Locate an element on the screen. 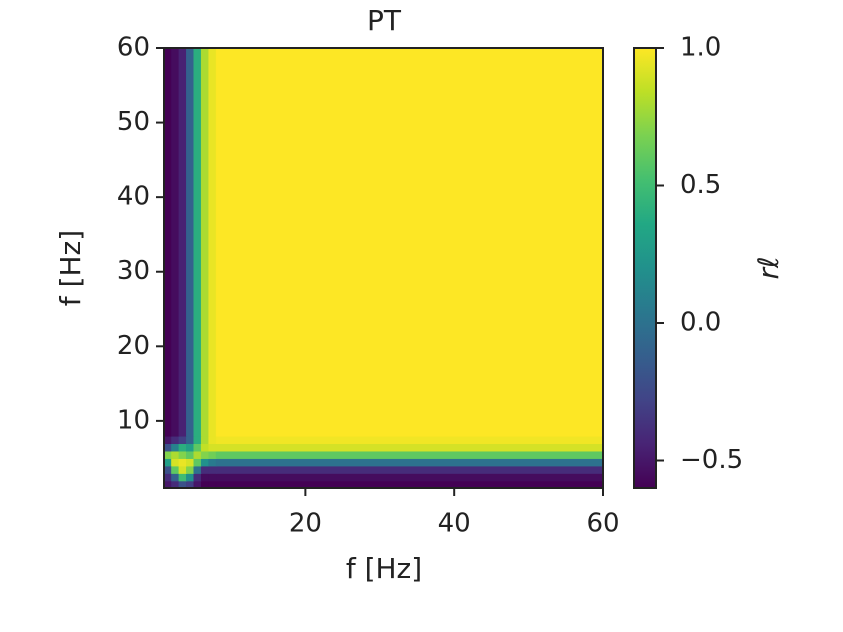 Image resolution: width=843 pixels, height=632 pixels. colorbar-tick-label: 0.5 is located at coordinates (700, 185).